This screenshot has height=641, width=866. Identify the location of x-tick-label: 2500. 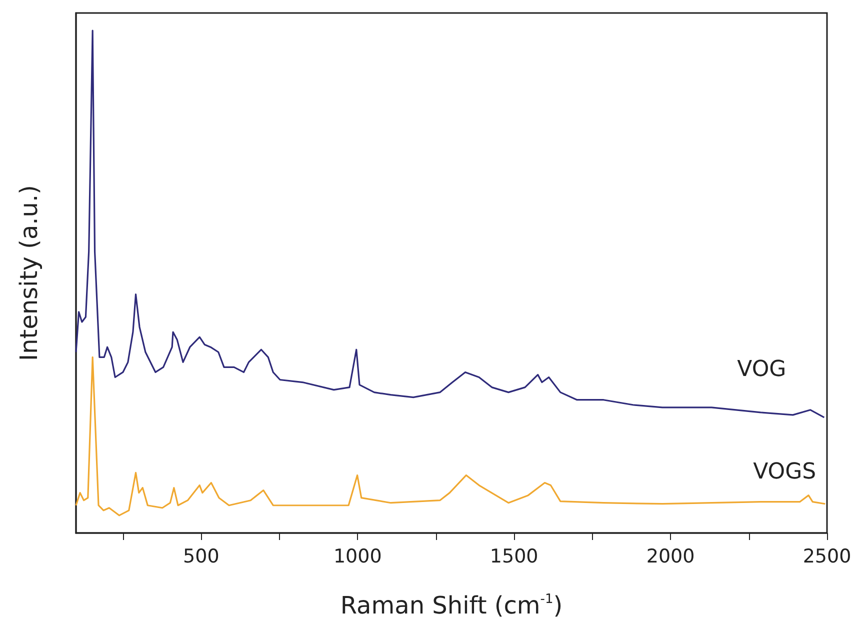
(827, 557).